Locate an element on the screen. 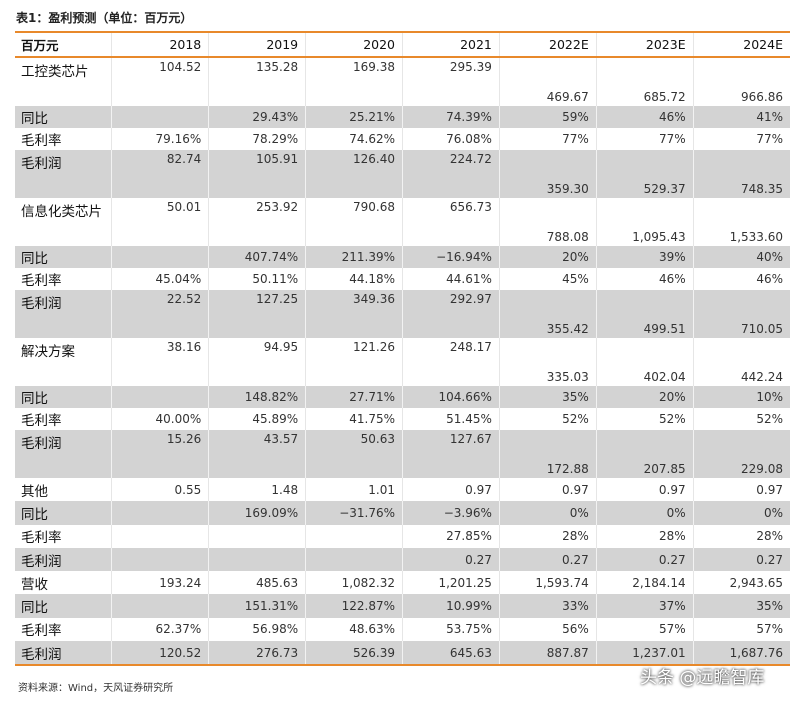 The width and height of the screenshot is (808, 702). cell: 402.04 is located at coordinates (644, 362).